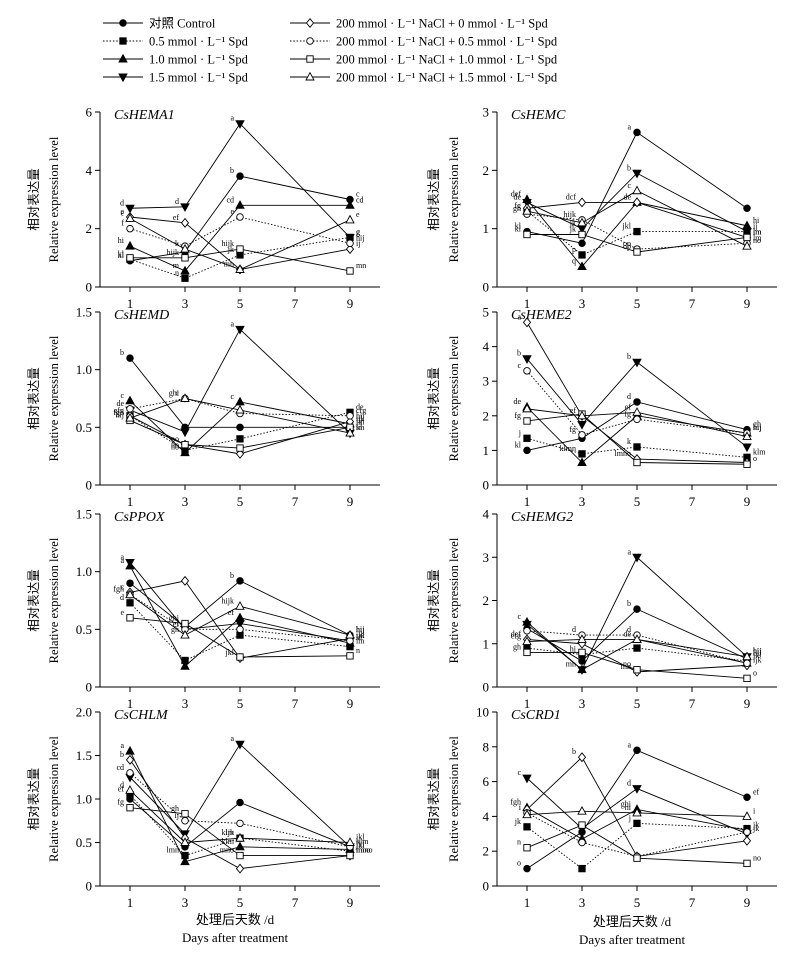  I want to click on significance-letter: hijk, so click(228, 600).